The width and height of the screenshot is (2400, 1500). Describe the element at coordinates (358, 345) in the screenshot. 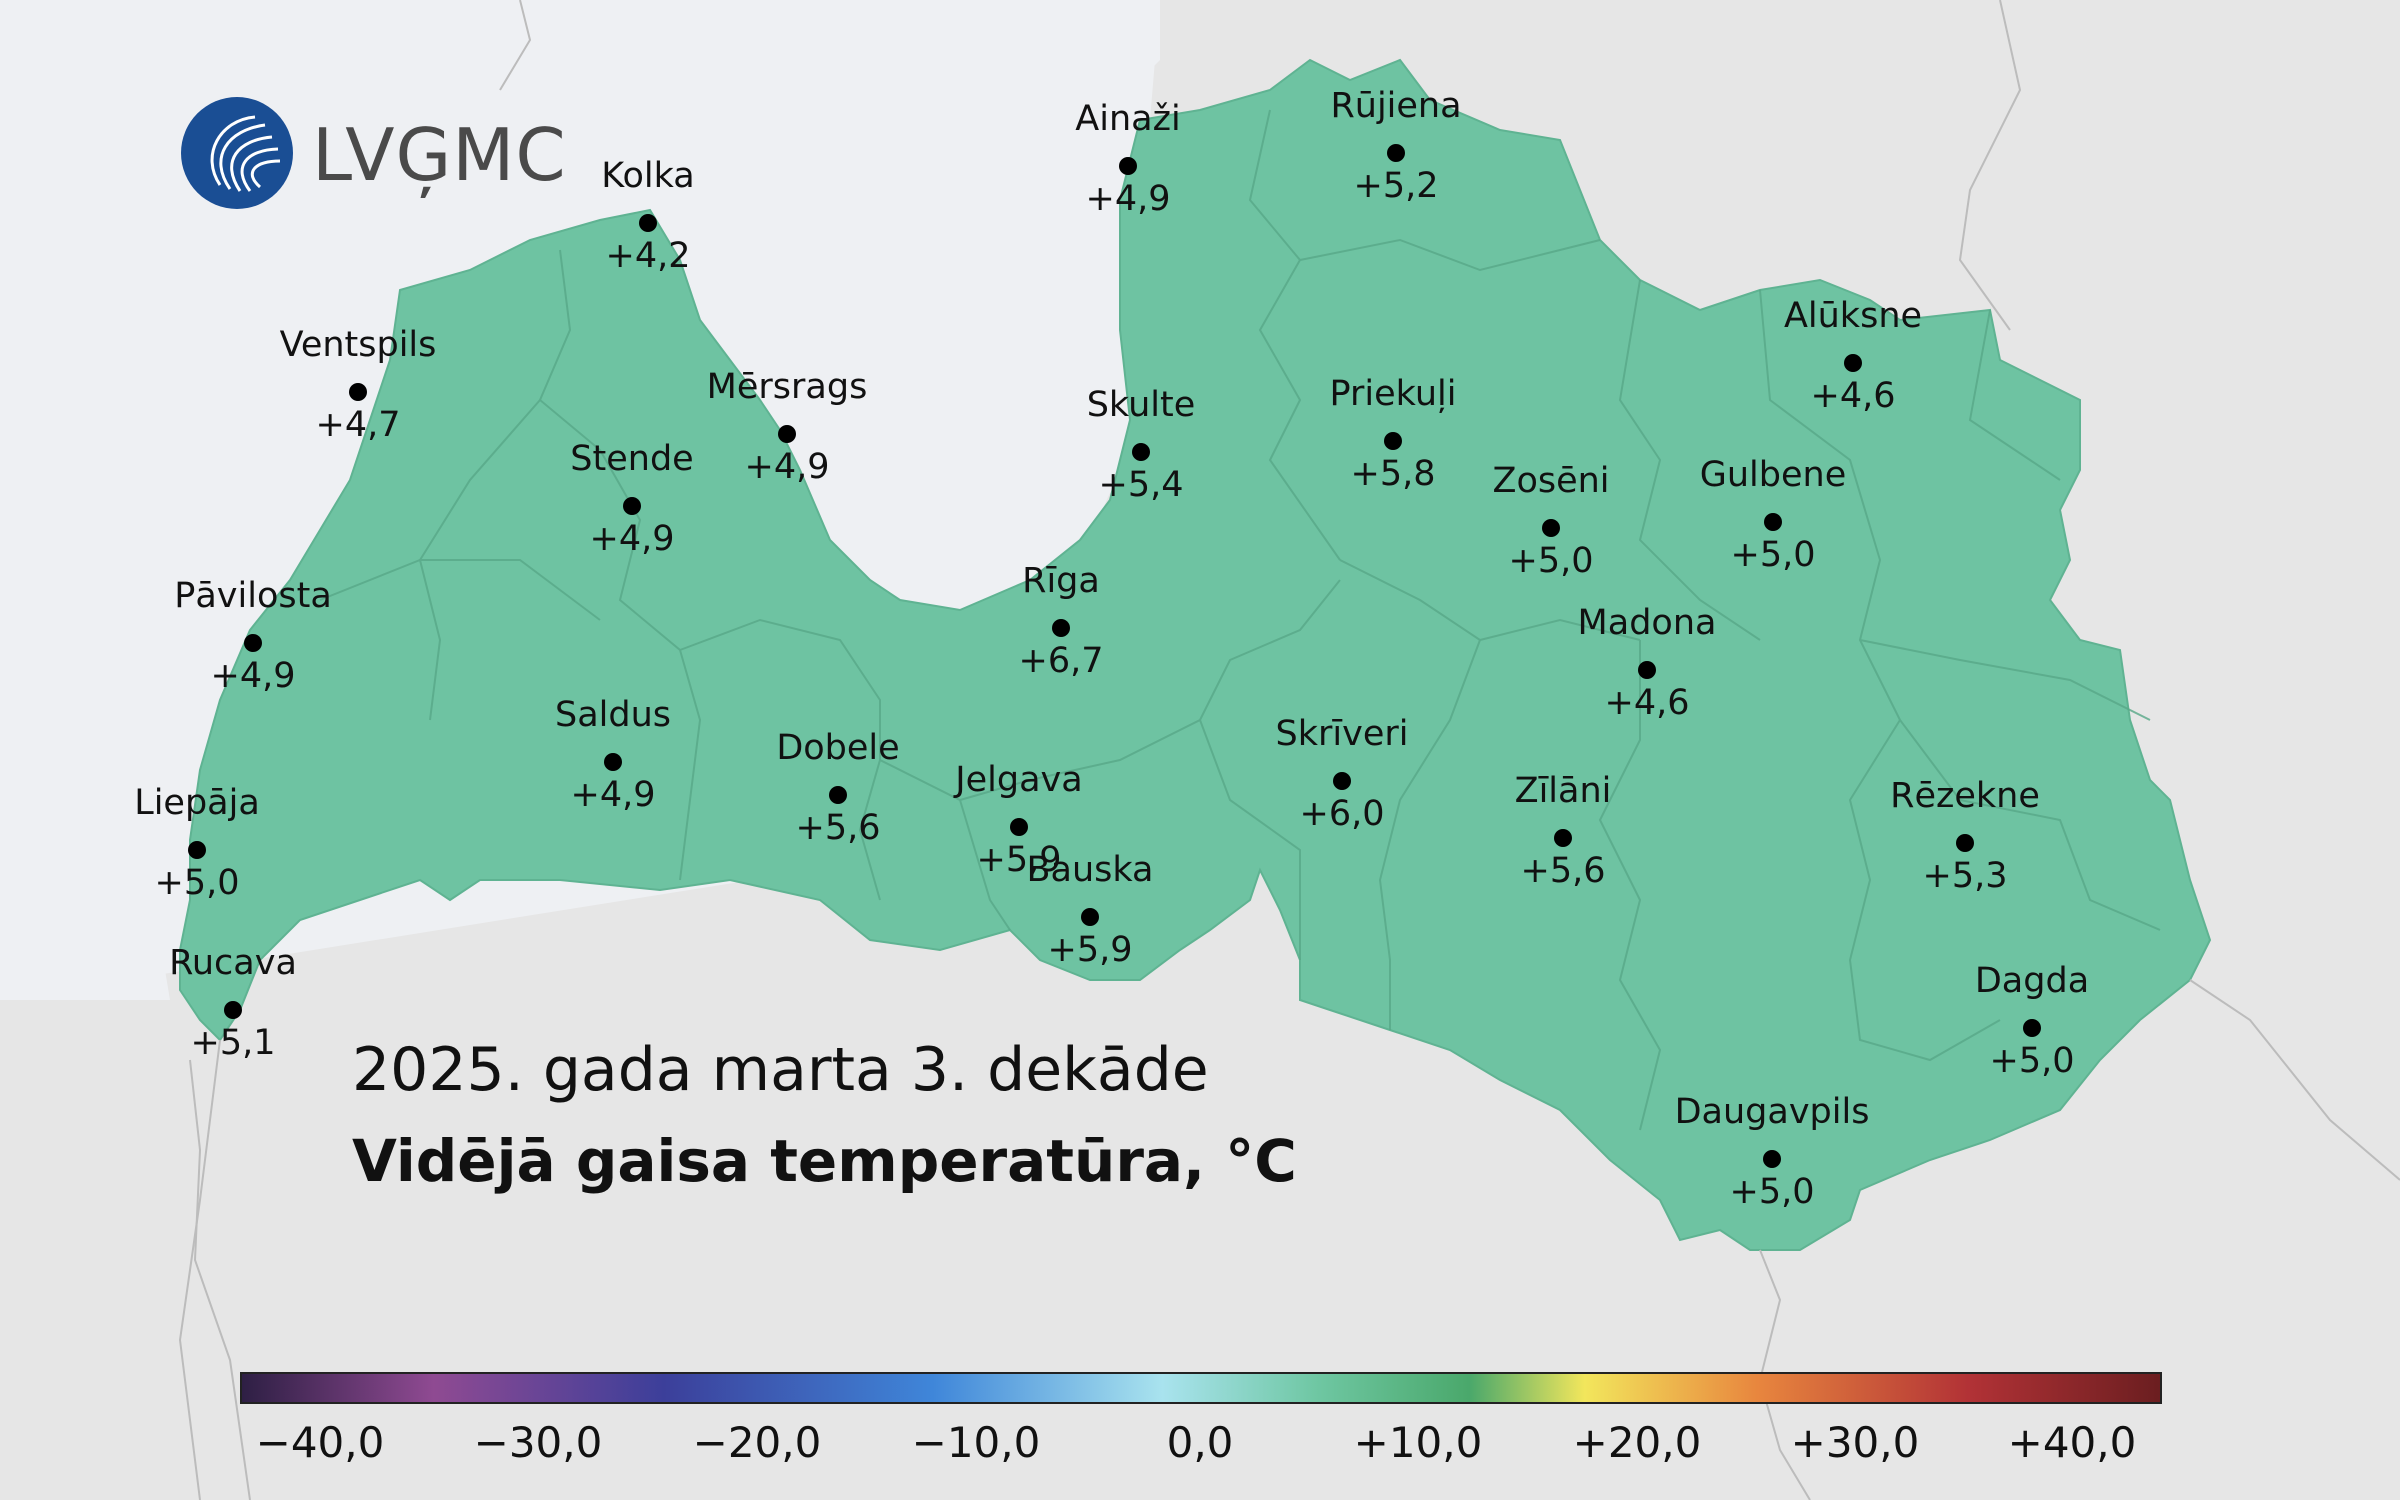

I see `station-name: Ventspils` at that location.